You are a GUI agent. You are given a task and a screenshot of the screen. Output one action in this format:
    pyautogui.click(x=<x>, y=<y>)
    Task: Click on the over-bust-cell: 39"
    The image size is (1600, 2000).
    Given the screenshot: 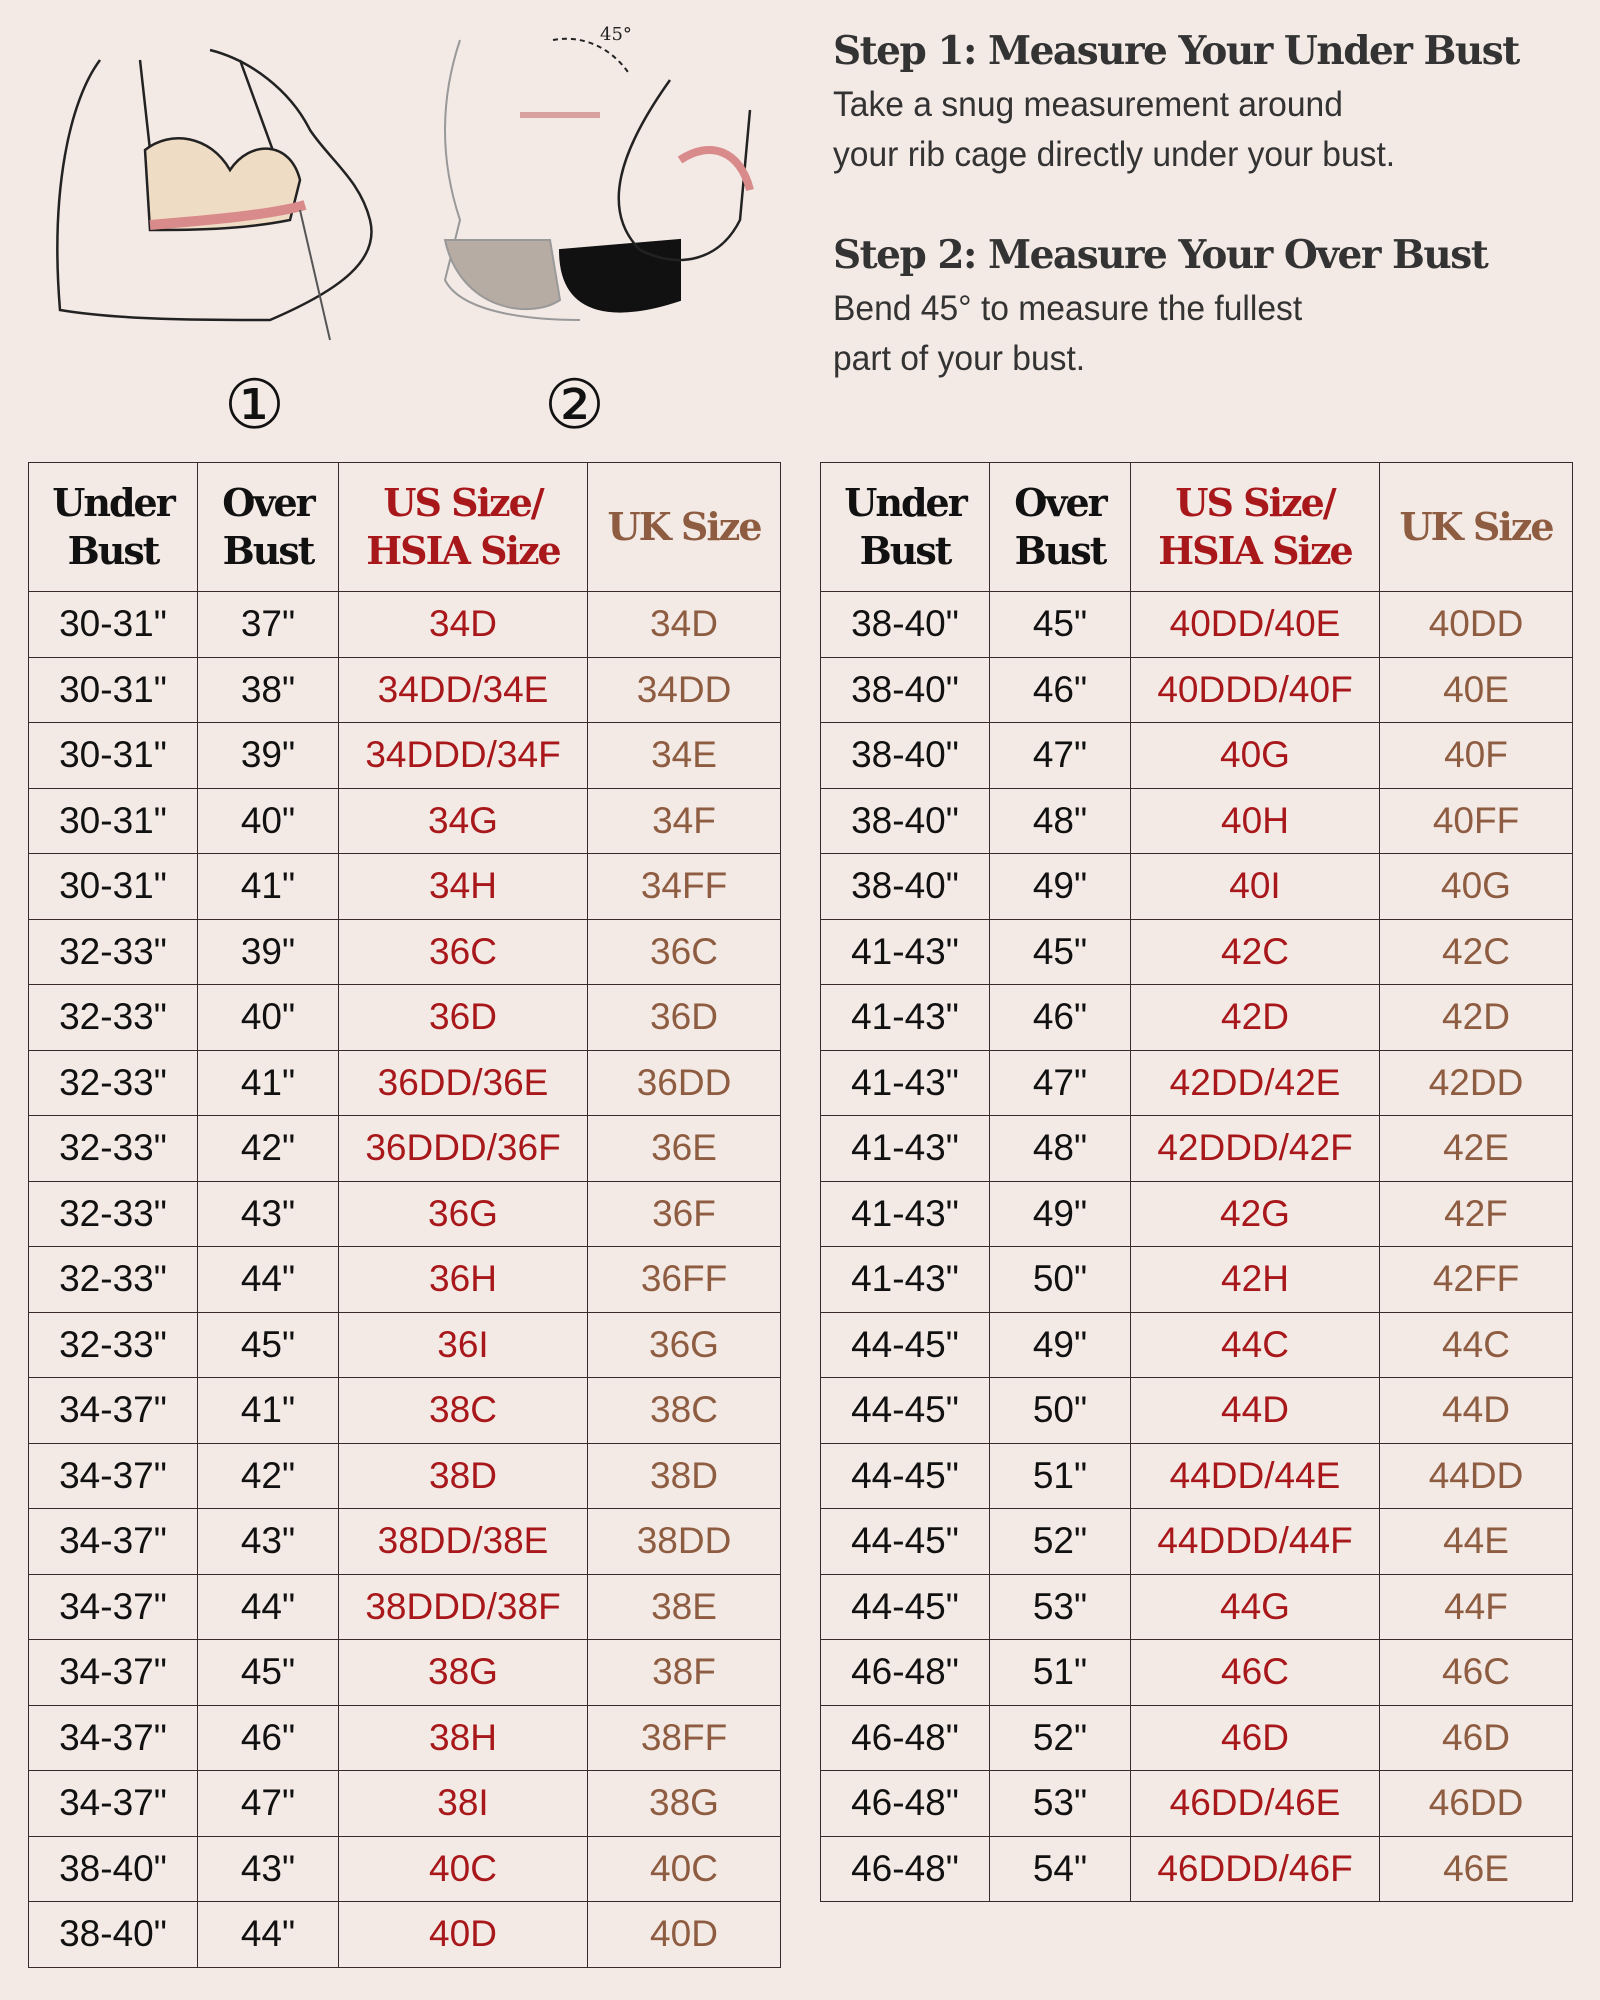 What is the action you would take?
    pyautogui.click(x=268, y=951)
    